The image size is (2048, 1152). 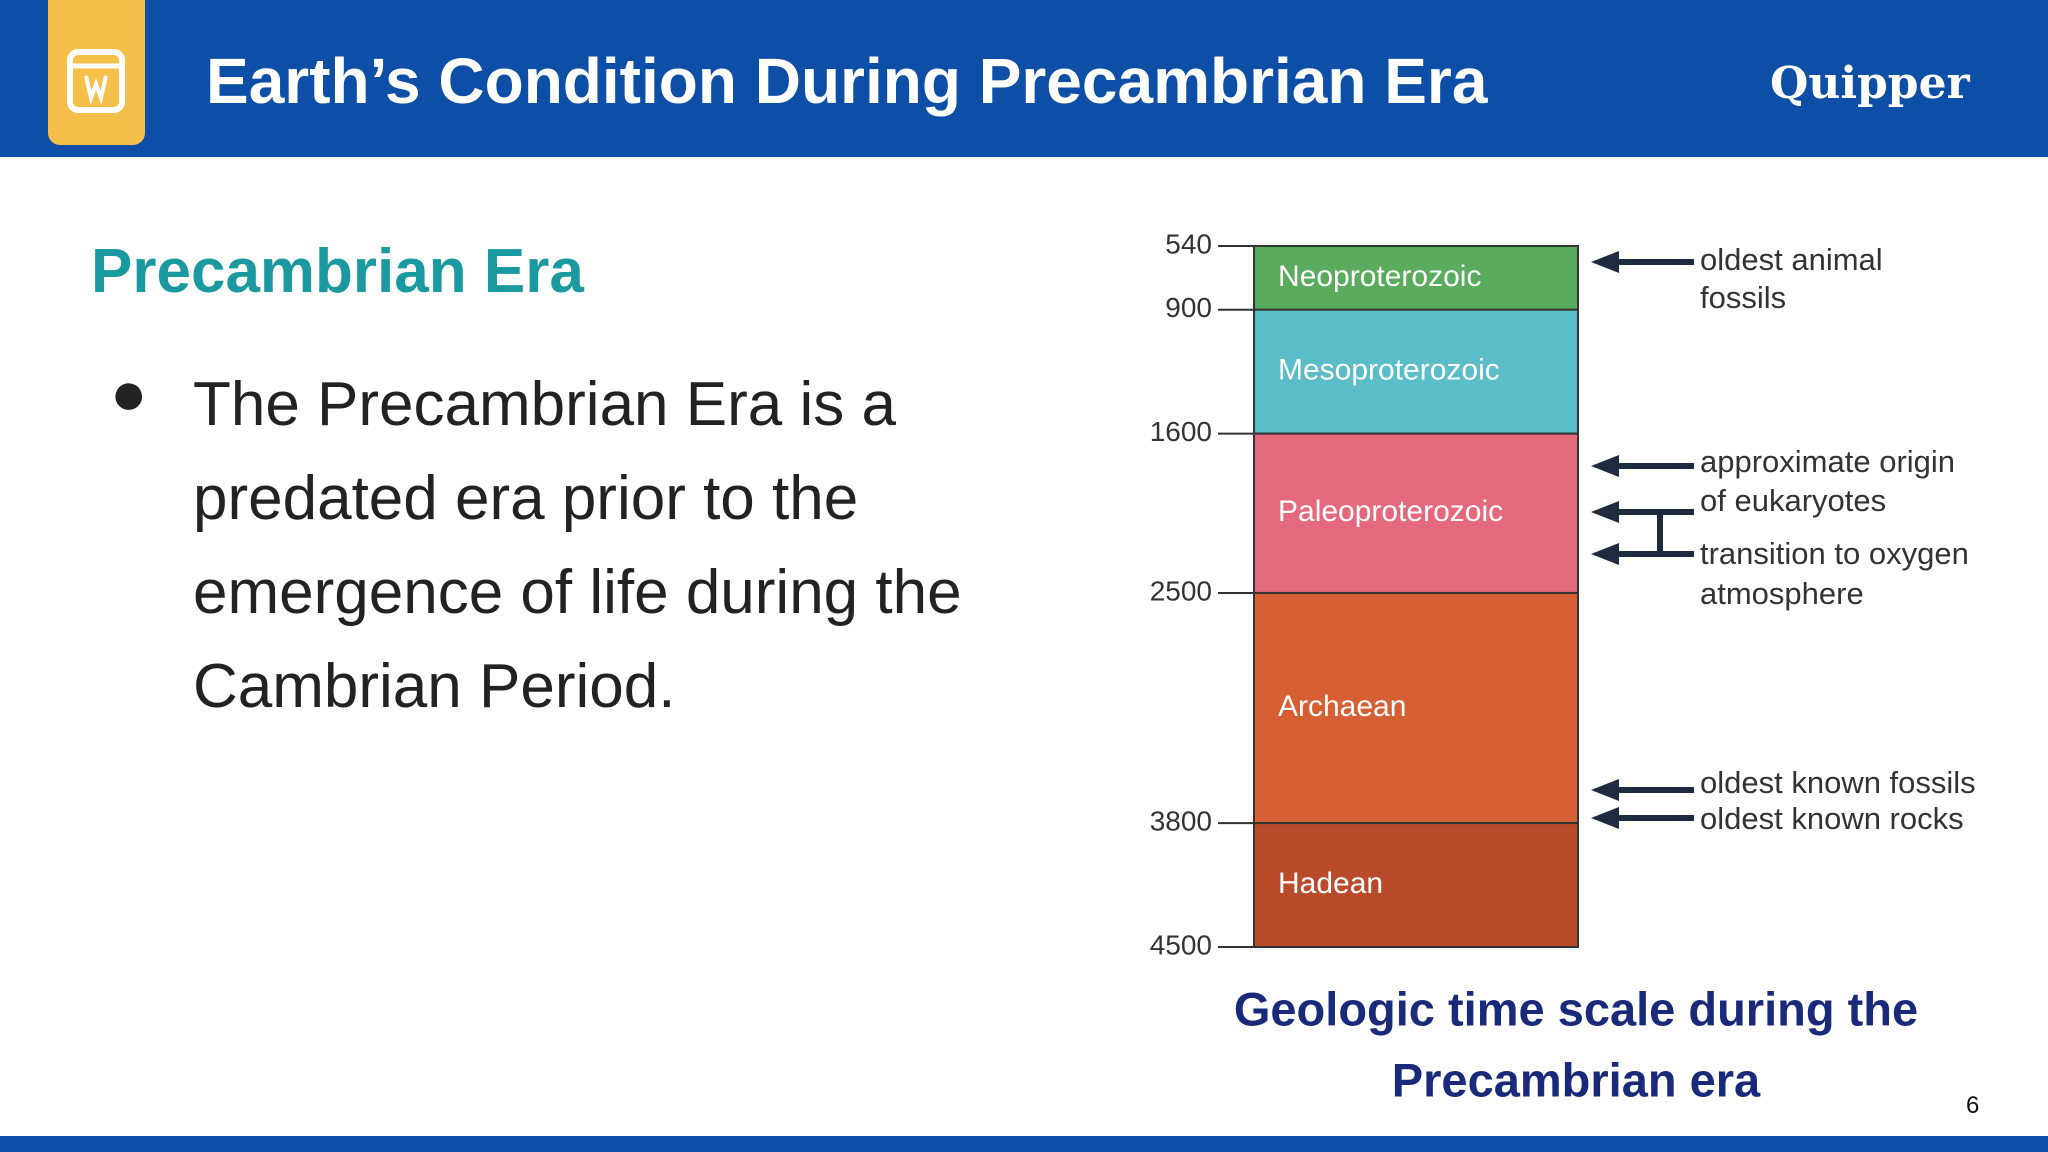 I want to click on annotation: oldest animal, so click(x=1791, y=259).